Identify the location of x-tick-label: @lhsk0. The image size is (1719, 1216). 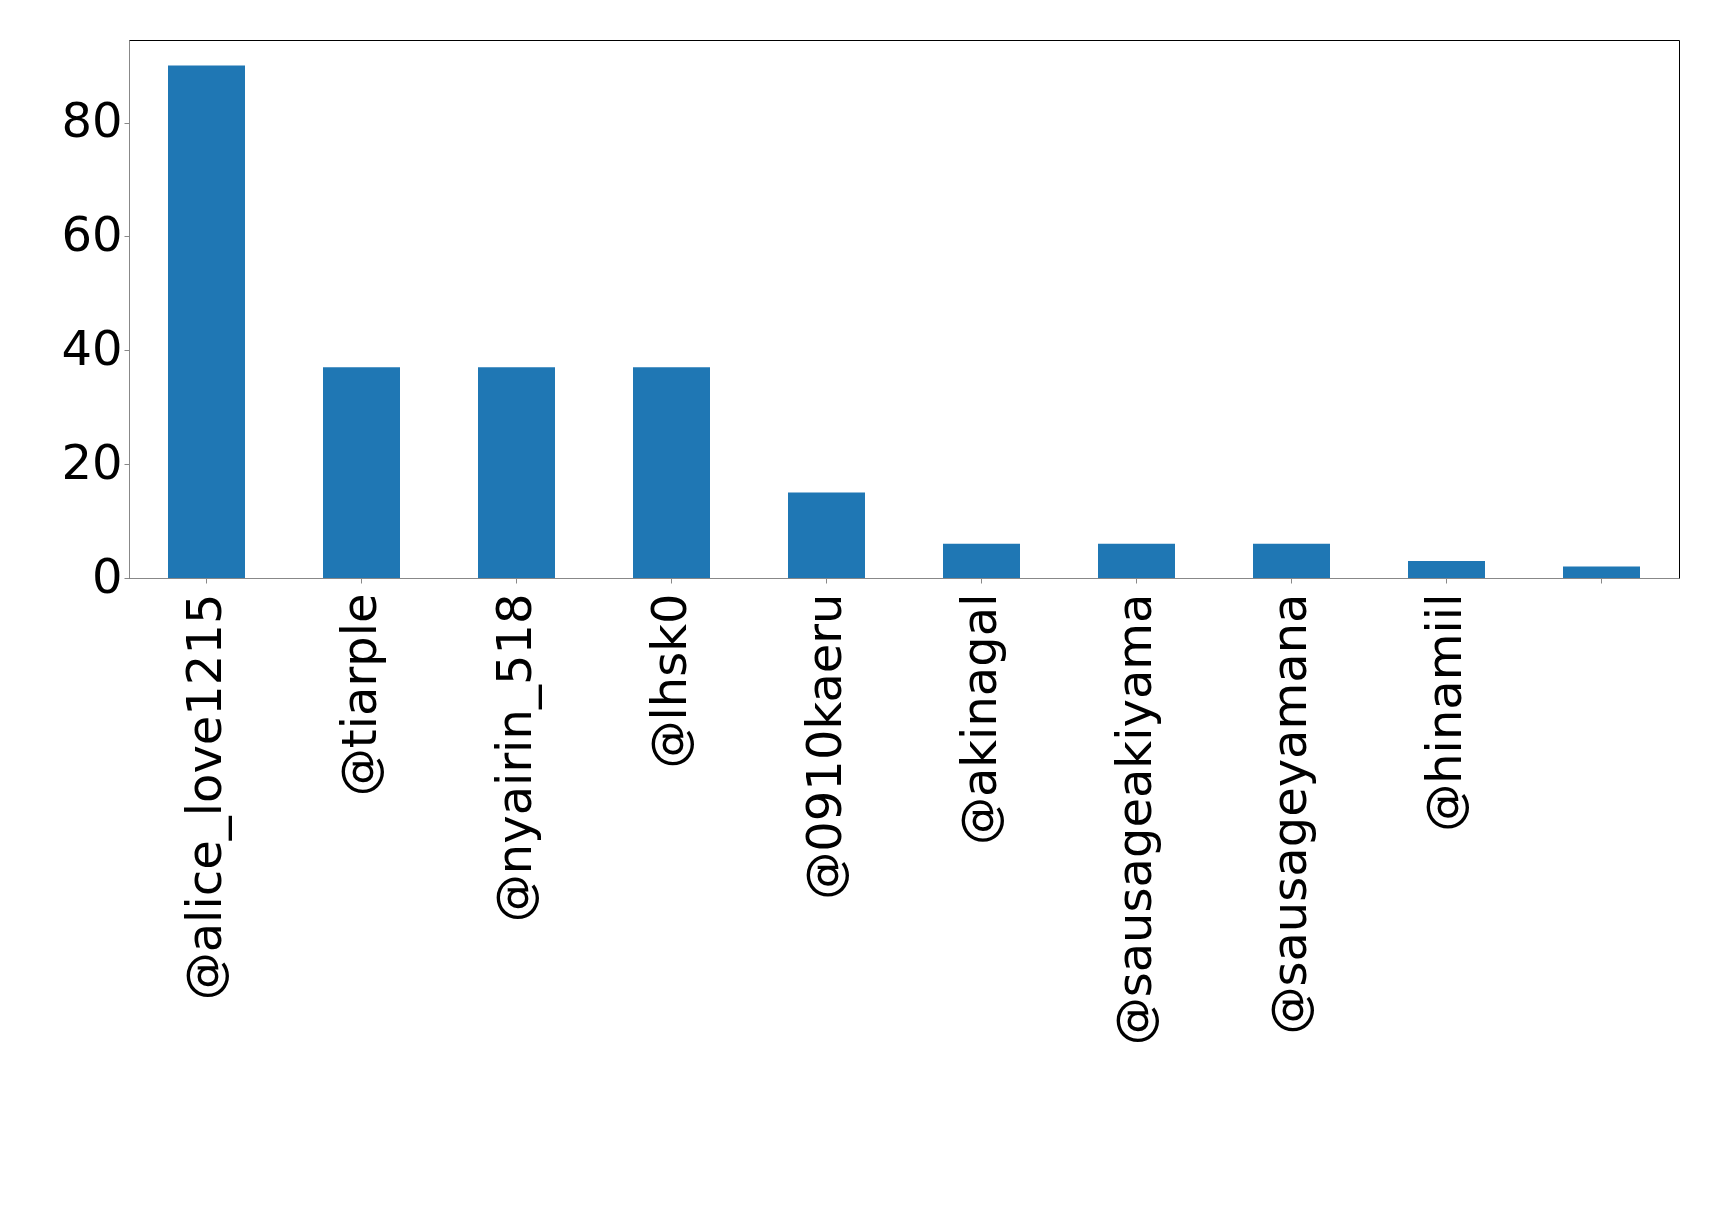
(668, 681).